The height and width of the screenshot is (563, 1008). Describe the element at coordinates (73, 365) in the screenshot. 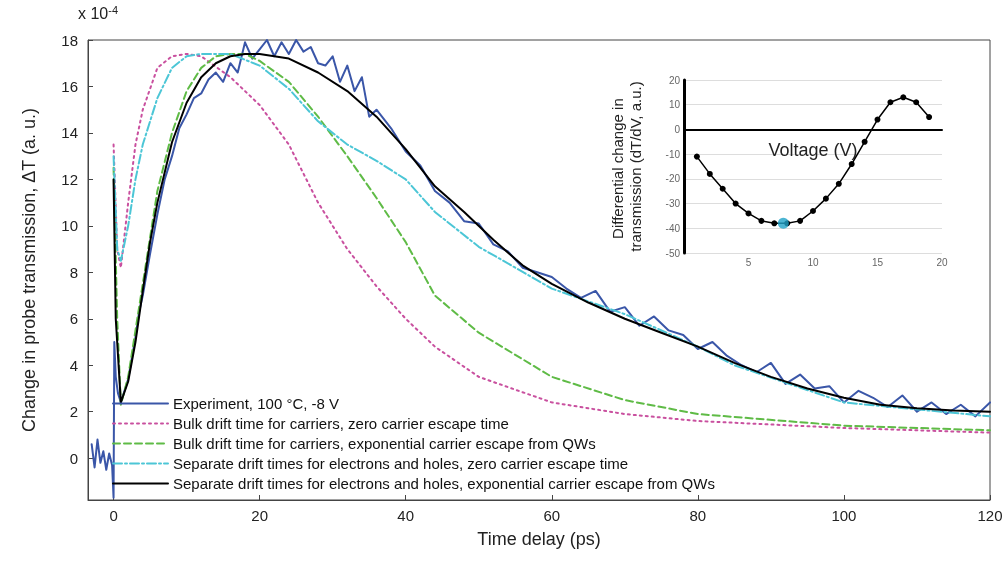

I see `y-tick-label: 4` at that location.